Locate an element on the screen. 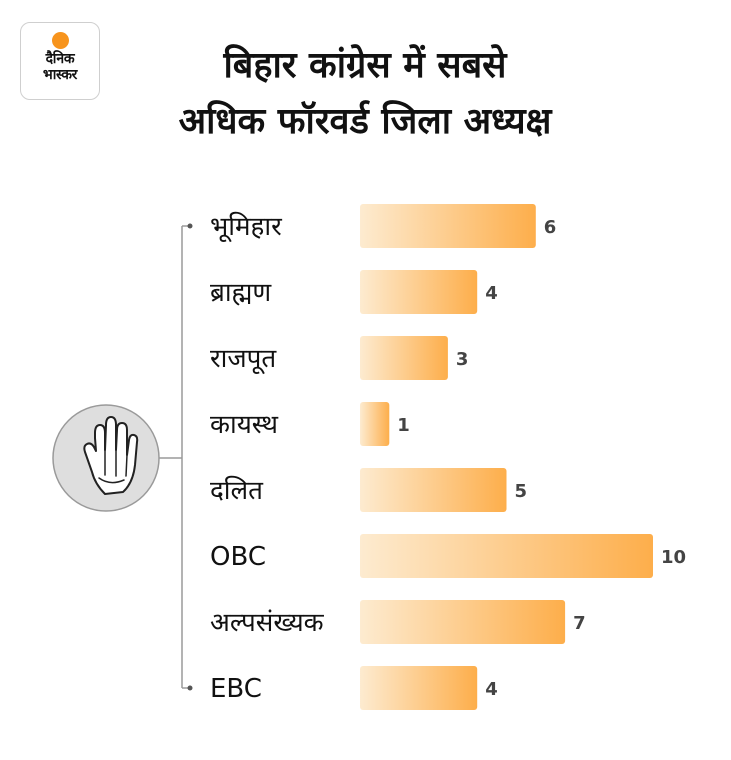 The width and height of the screenshot is (731, 760). value-label: 7 is located at coordinates (579, 623).